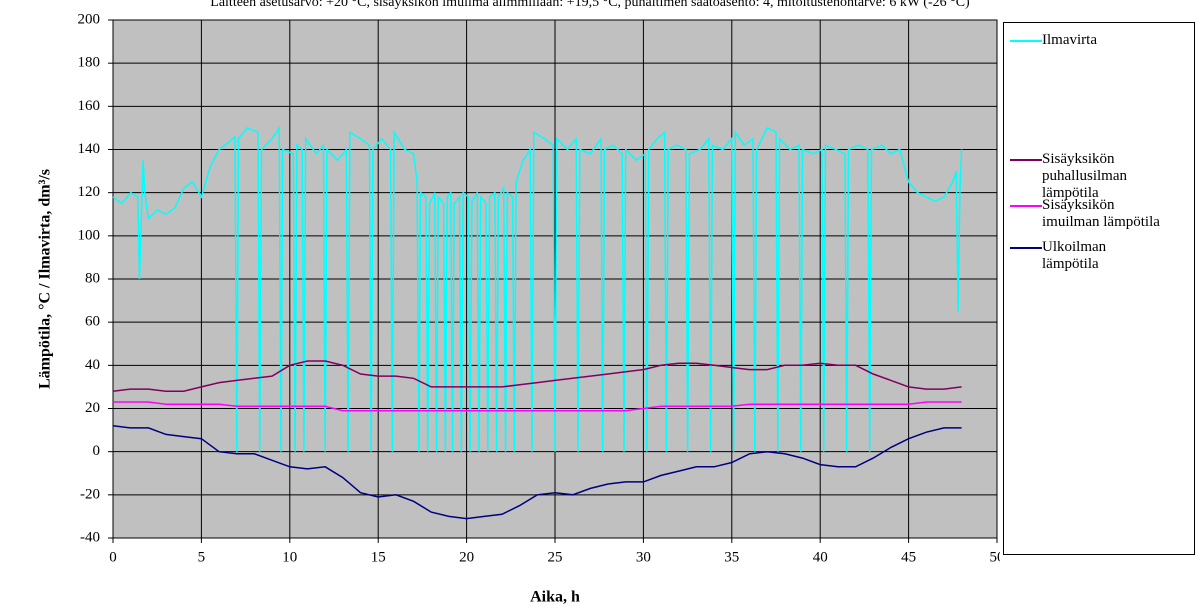 This screenshot has width=1200, height=610. I want to click on x-tick-label: 15, so click(378, 557).